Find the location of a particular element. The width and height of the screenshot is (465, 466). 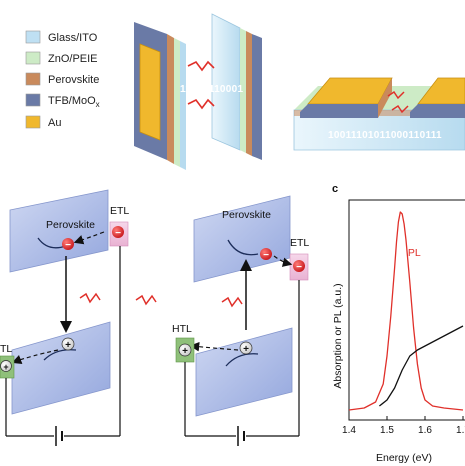

htl-label-right: HTL is located at coordinates (182, 329).